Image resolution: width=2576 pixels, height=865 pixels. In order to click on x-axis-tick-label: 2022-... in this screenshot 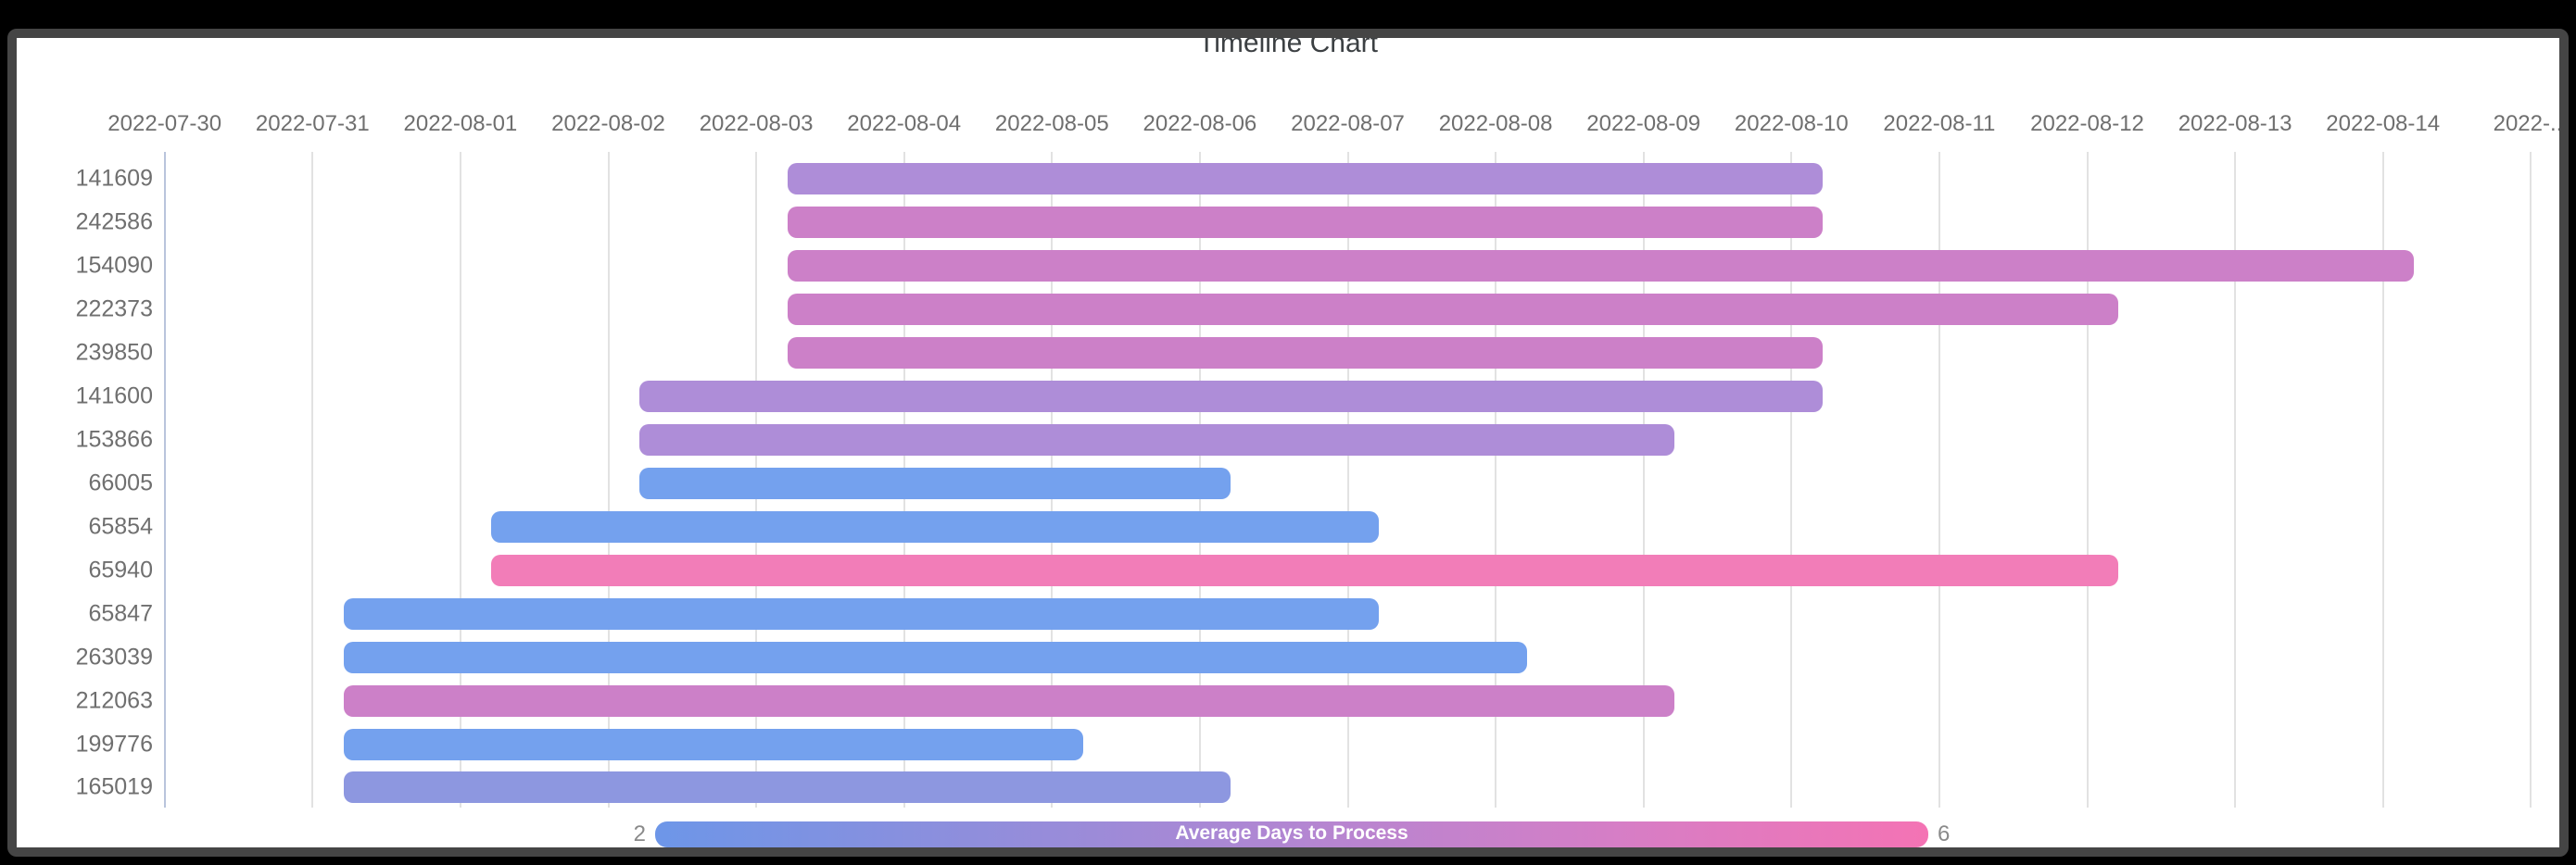, I will do `click(2531, 124)`.